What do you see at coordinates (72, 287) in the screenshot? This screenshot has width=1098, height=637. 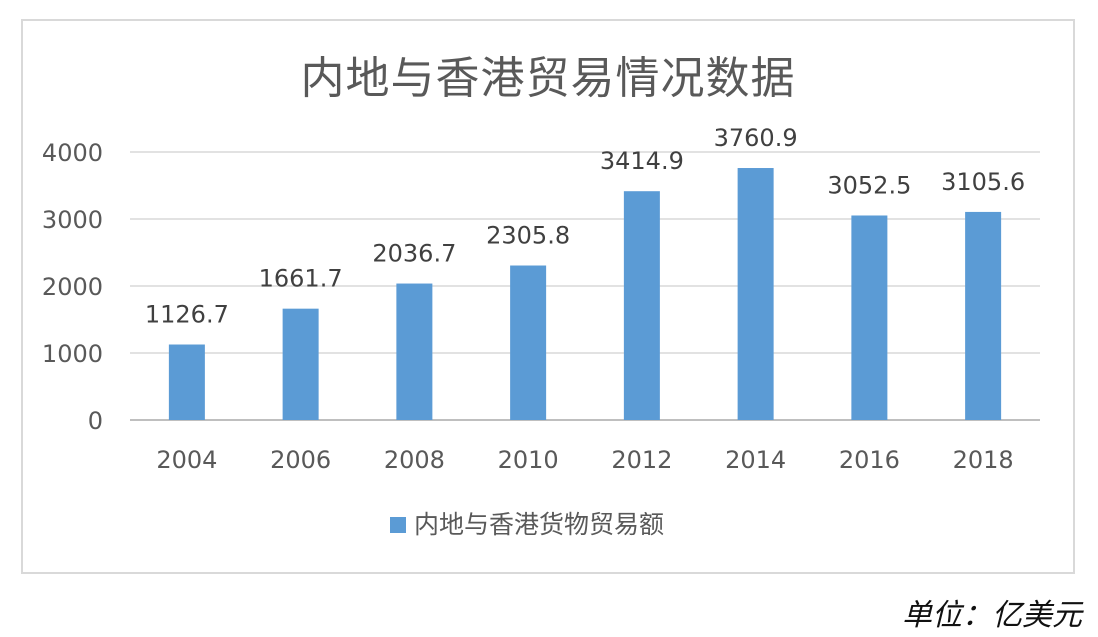 I see `y-tick-label: 2000` at bounding box center [72, 287].